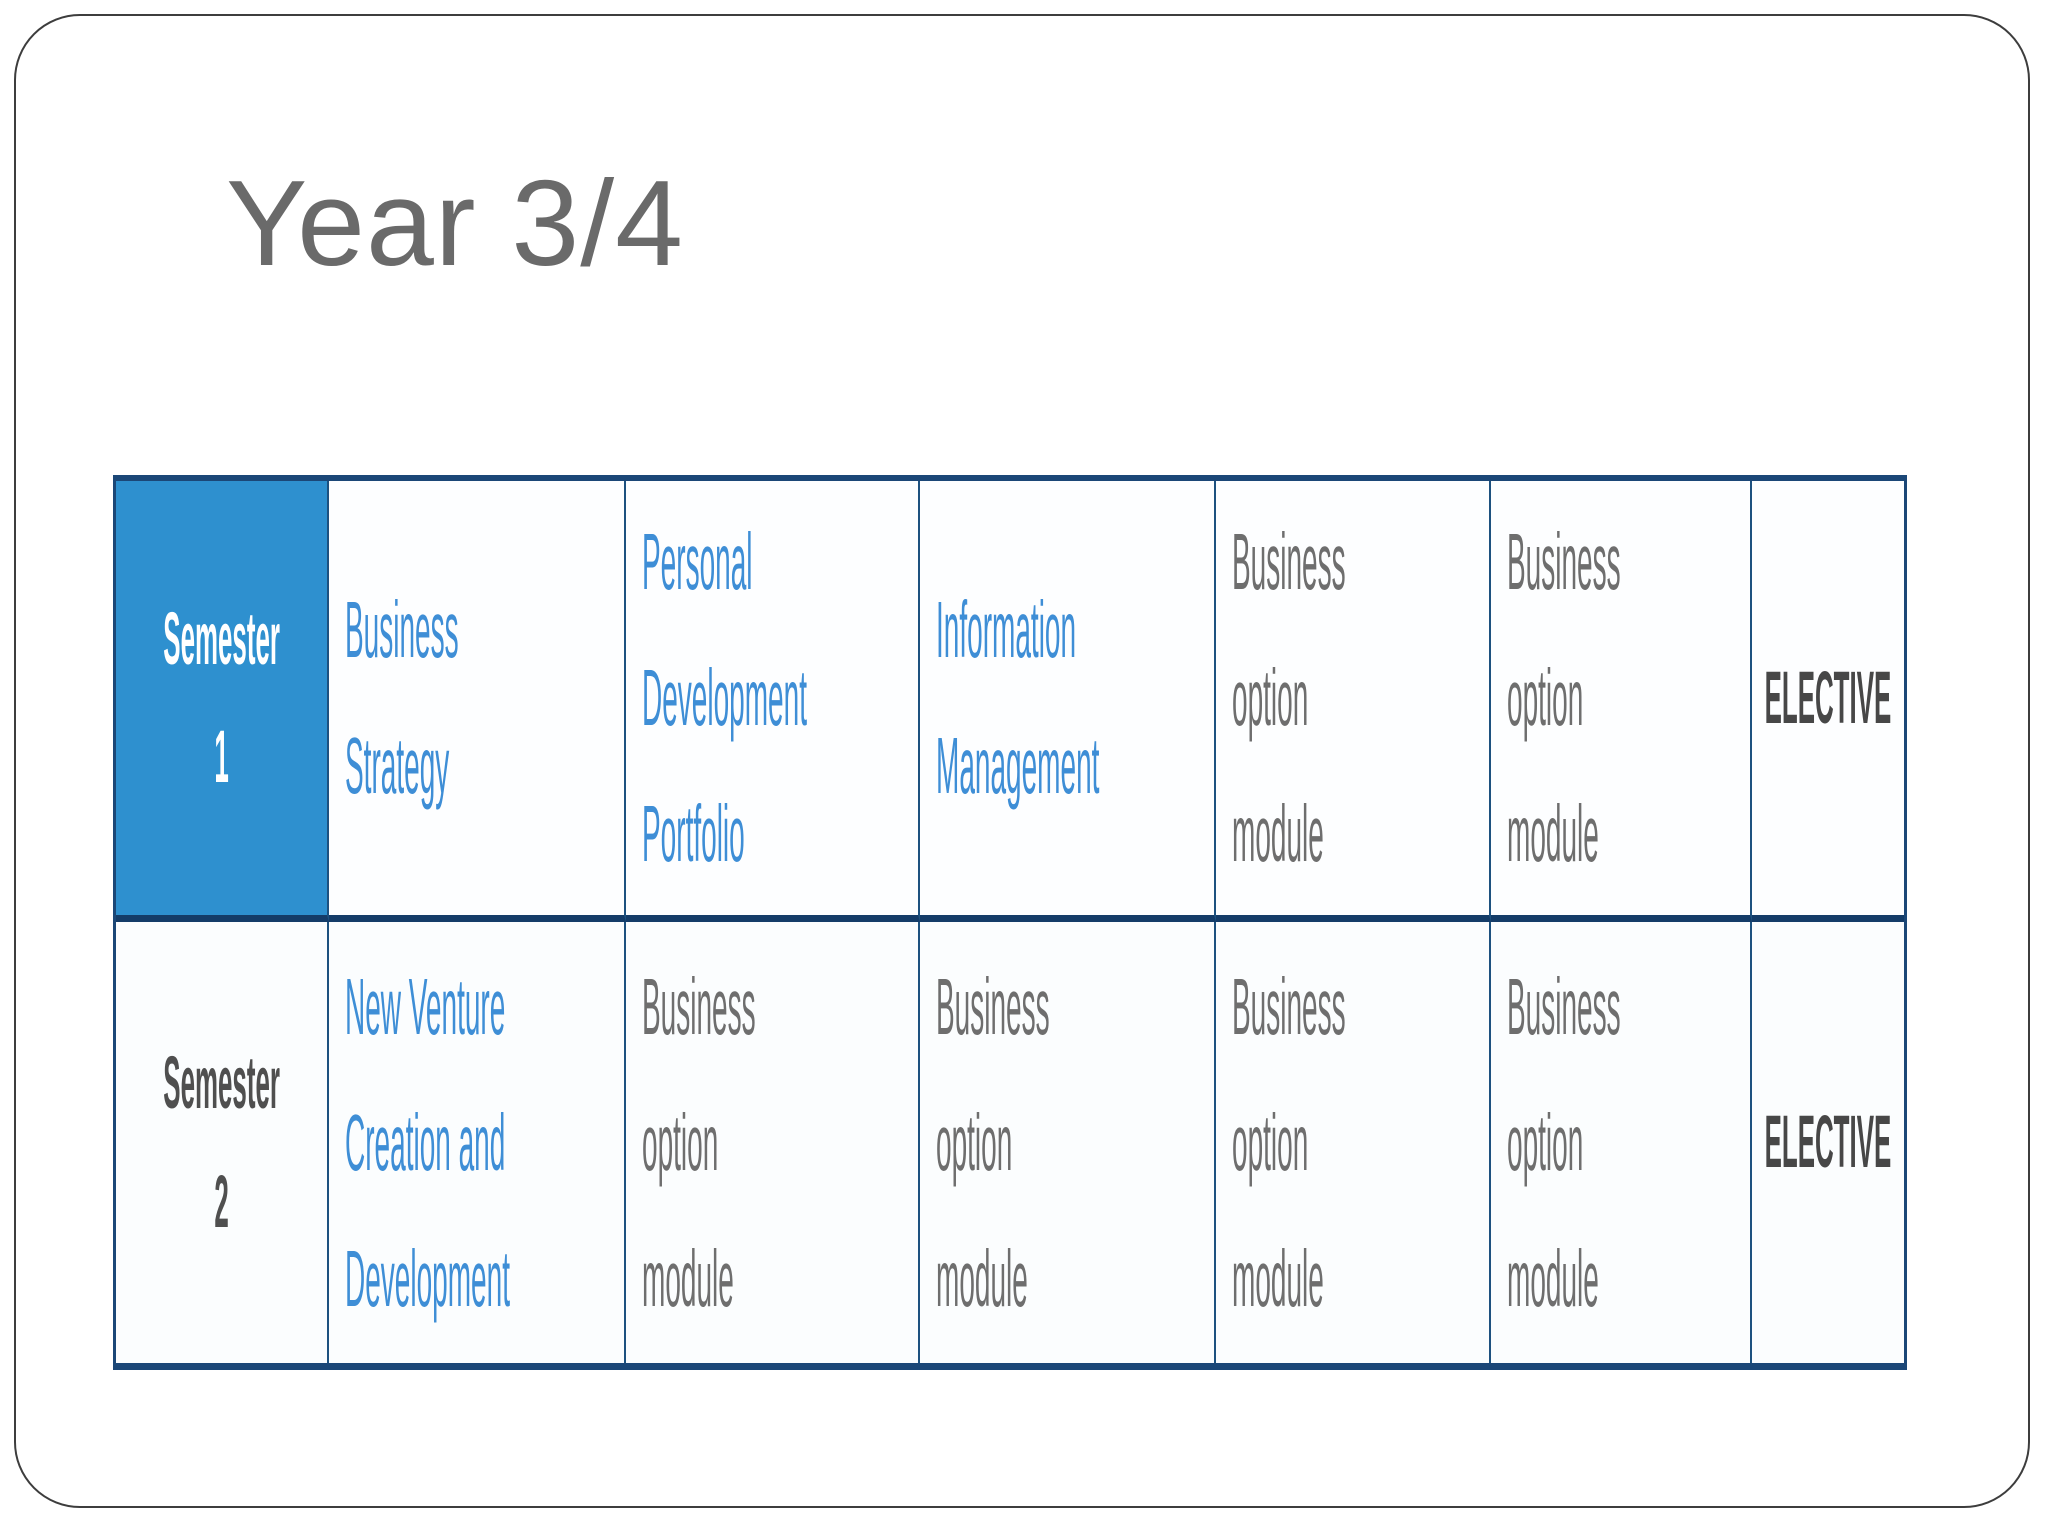 The height and width of the screenshot is (1536, 2048). I want to click on module-cell-business-option-2: Business option module, so click(1621, 701).